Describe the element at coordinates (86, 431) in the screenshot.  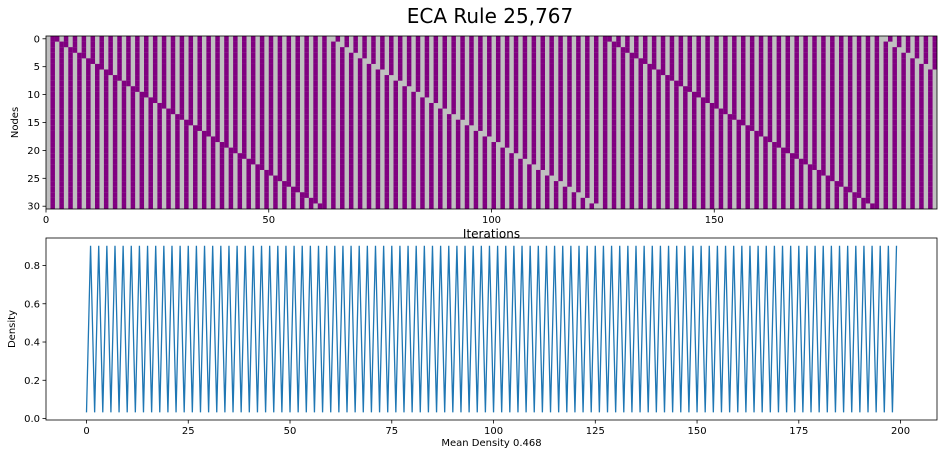
I see `density-x-tick-label: 0` at that location.